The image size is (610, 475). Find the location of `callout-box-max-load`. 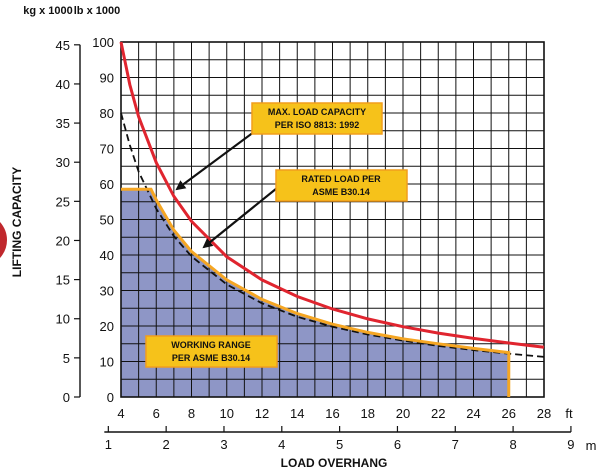

callout-box-max-load is located at coordinates (317, 118).